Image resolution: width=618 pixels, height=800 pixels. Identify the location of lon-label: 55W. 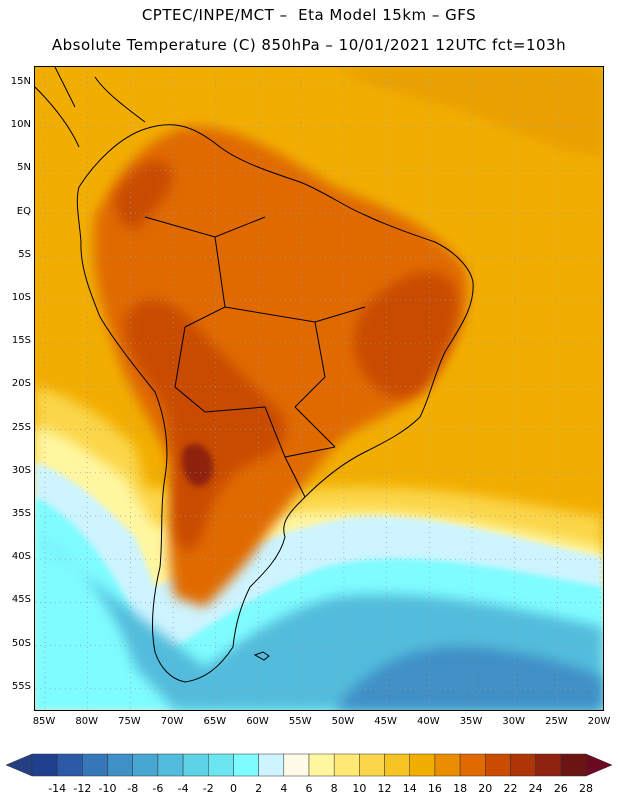
(300, 721).